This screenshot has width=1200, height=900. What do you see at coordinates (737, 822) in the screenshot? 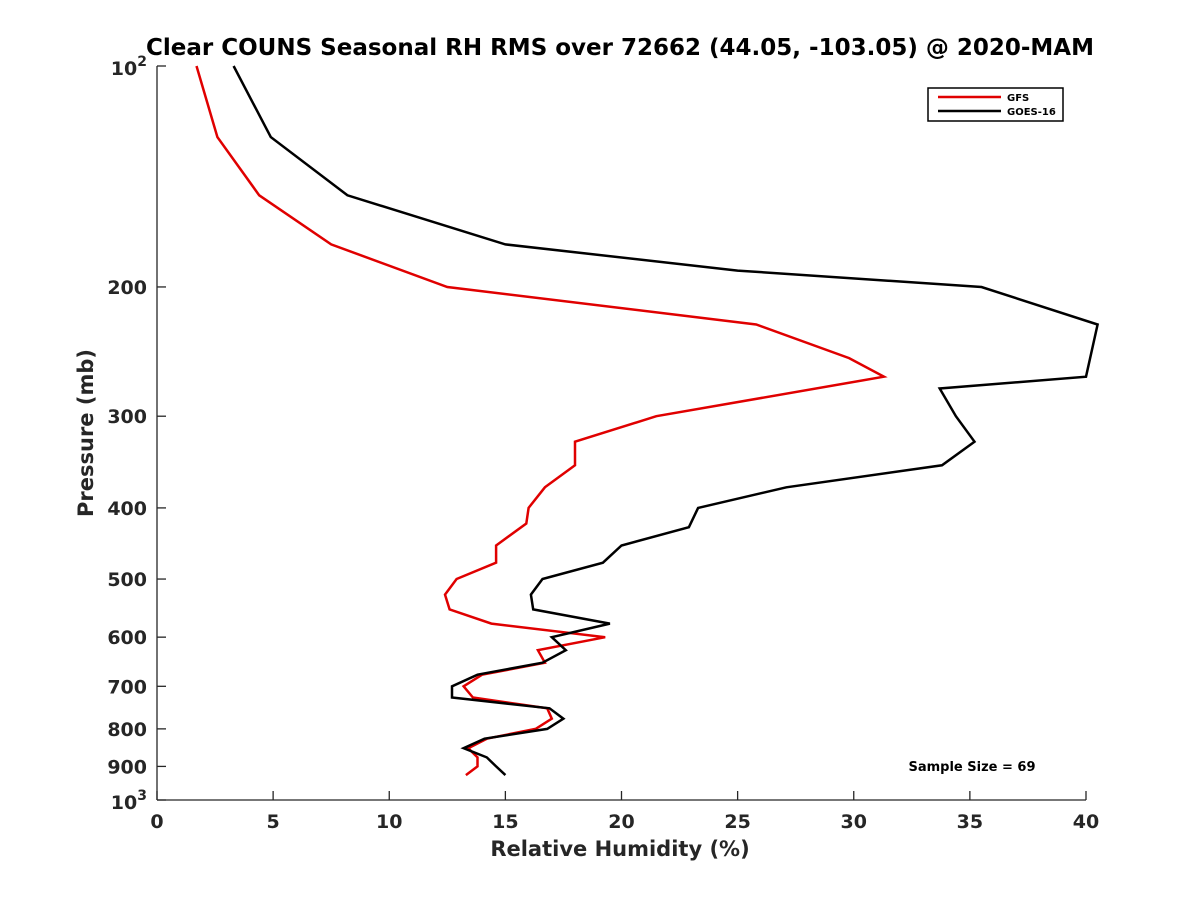
I see `x-tick-label: 25` at bounding box center [737, 822].